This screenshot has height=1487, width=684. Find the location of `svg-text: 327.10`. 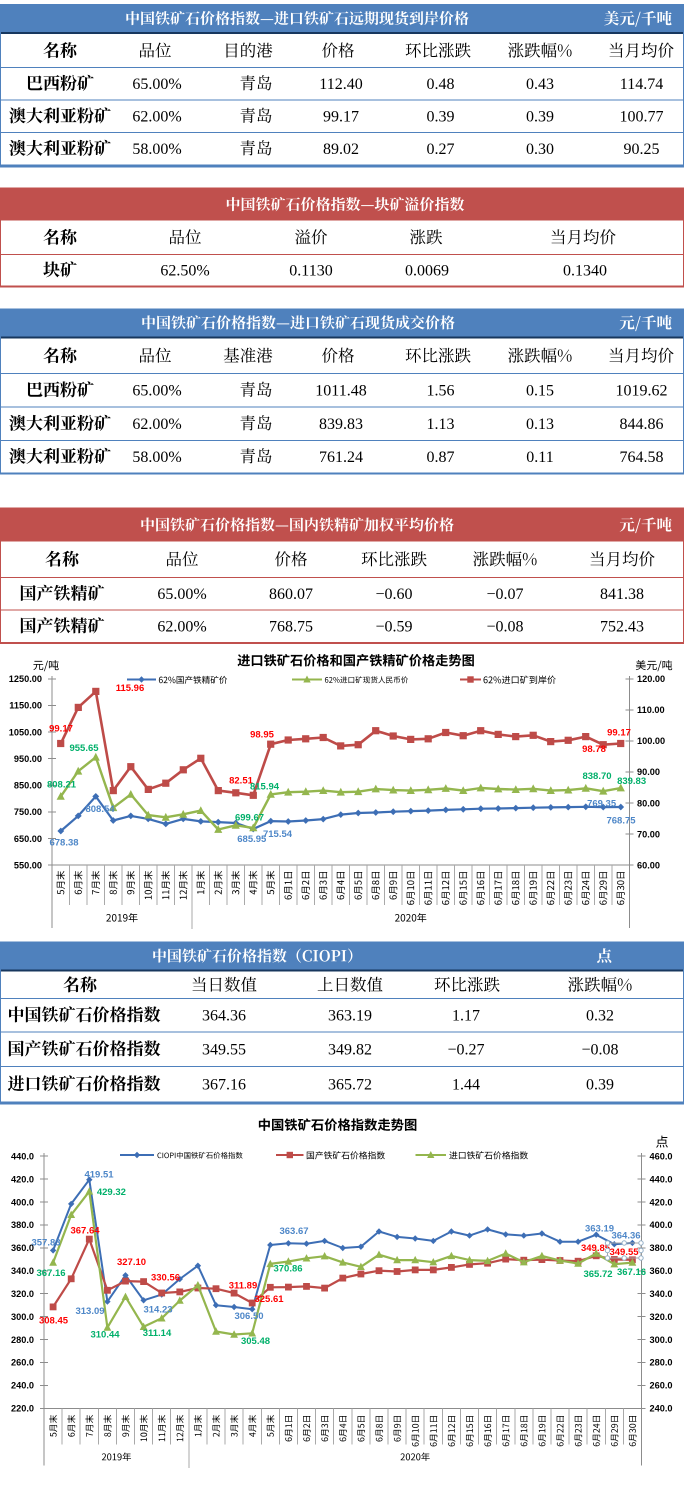

svg-text: 327.10 is located at coordinates (131, 1262).